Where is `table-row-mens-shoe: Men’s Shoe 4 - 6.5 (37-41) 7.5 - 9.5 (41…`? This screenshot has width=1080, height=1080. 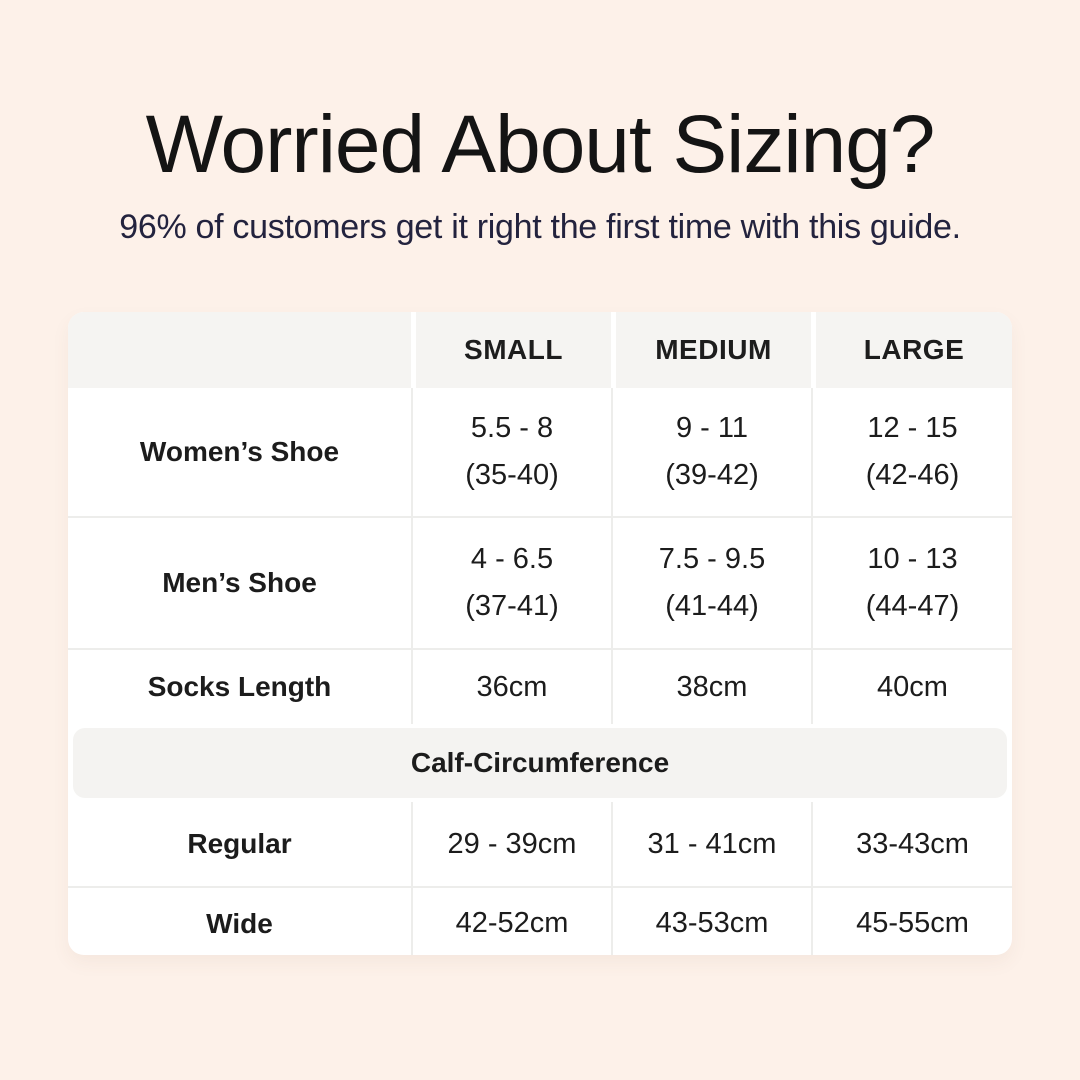 table-row-mens-shoe: Men’s Shoe 4 - 6.5 (37-41) 7.5 - 9.5 (41… is located at coordinates (540, 582).